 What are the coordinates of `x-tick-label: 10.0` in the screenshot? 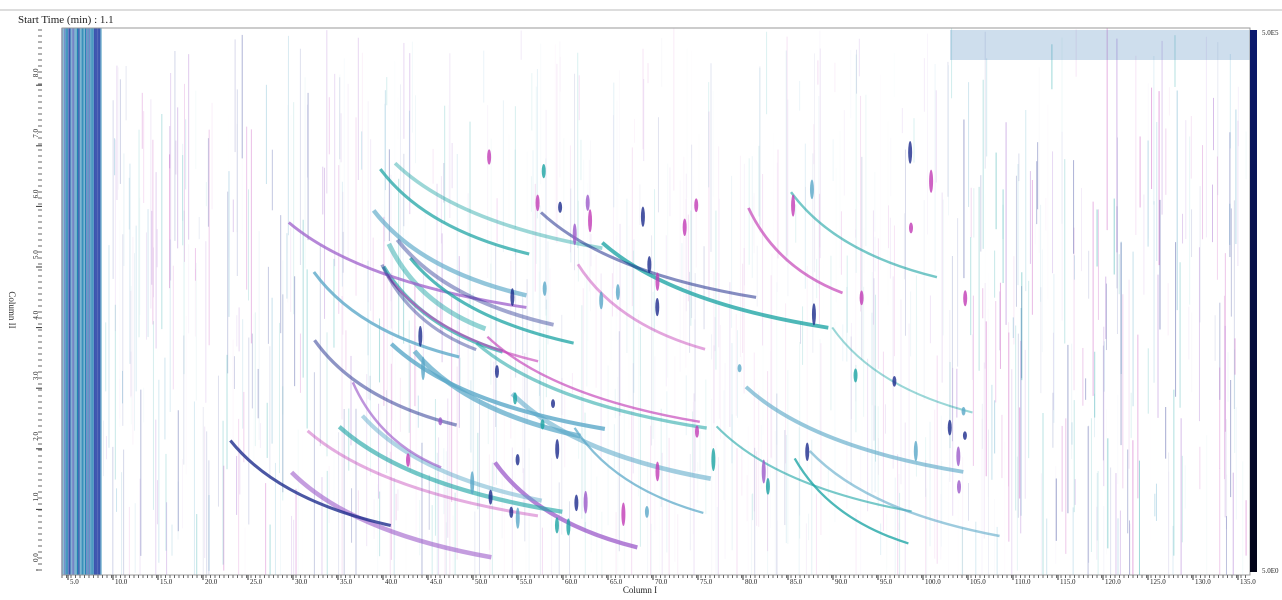 It's located at (121, 582).